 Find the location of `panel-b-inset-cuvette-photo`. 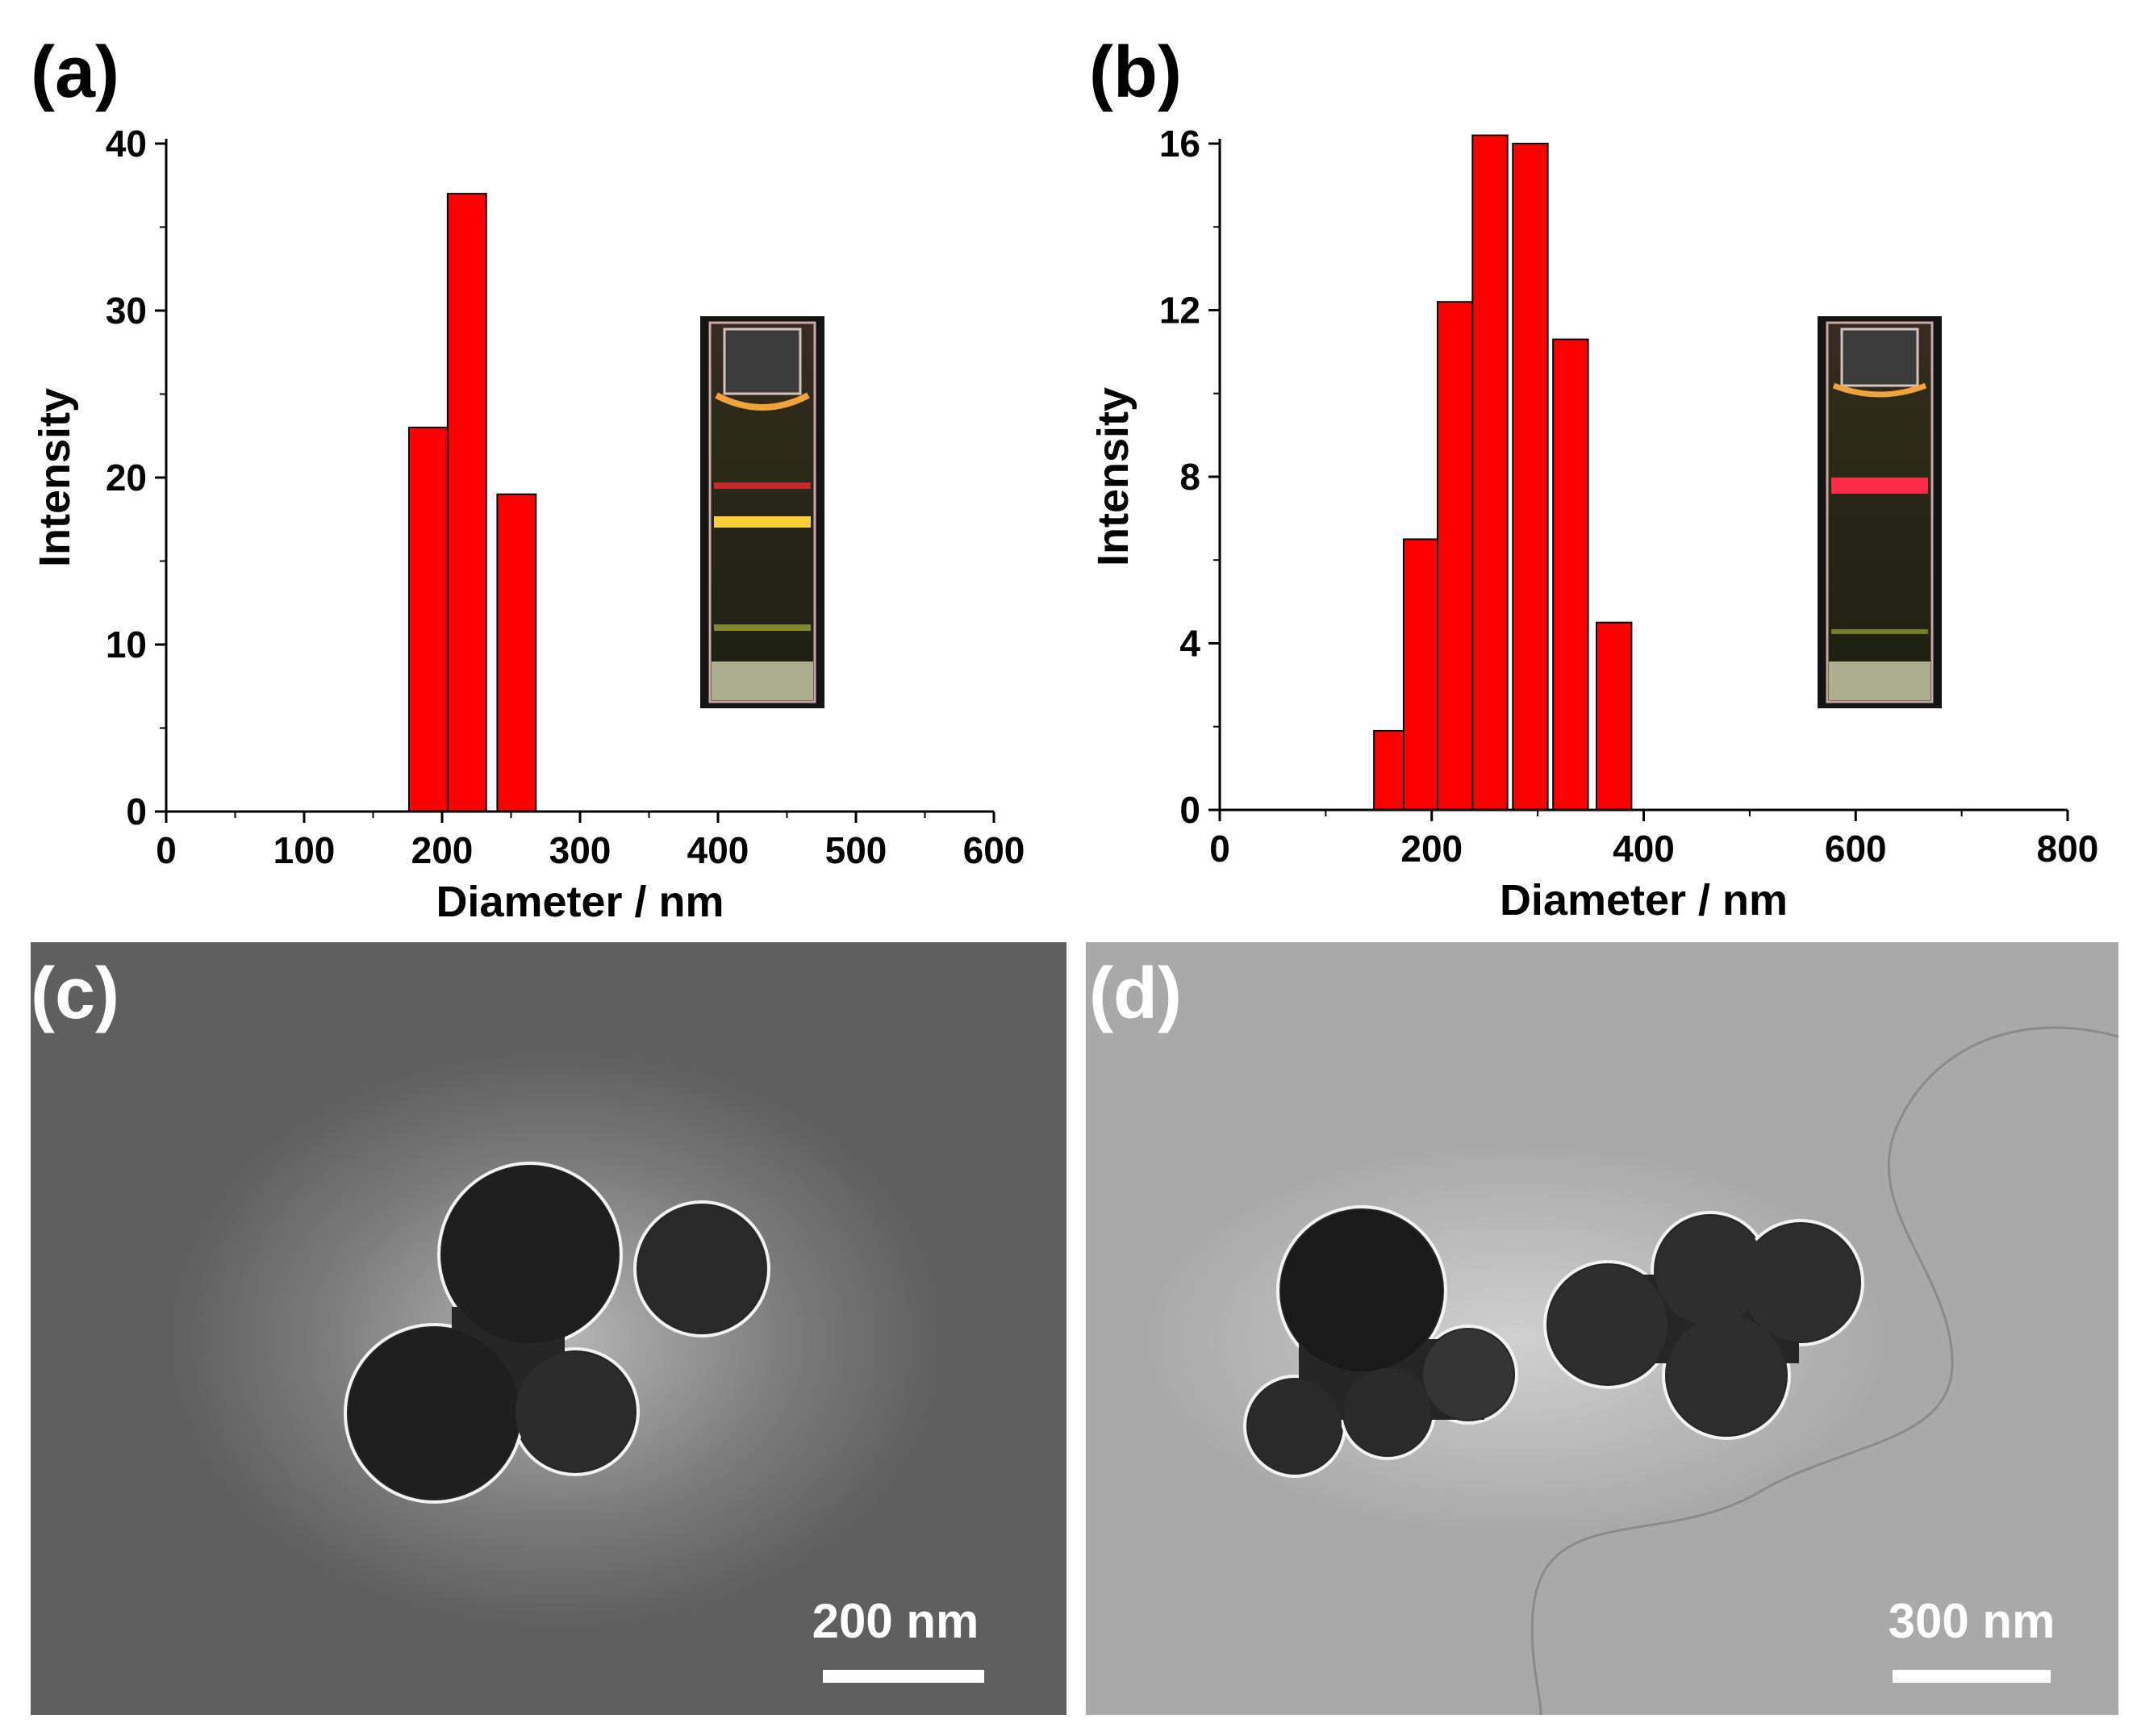

panel-b-inset-cuvette-photo is located at coordinates (1880, 512).